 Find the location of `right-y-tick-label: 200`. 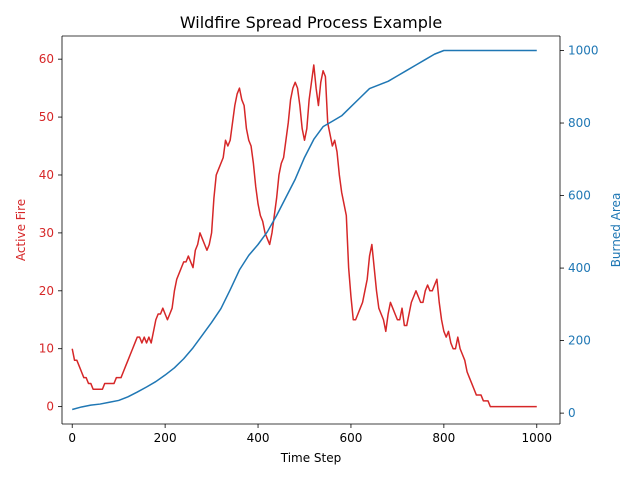

right-y-tick-label: 200 is located at coordinates (579, 341).